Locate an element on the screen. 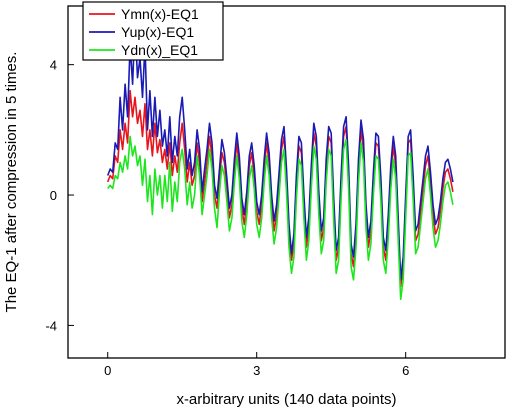 Image resolution: width=510 pixels, height=412 pixels. x-tick-label: 3 is located at coordinates (256, 370).